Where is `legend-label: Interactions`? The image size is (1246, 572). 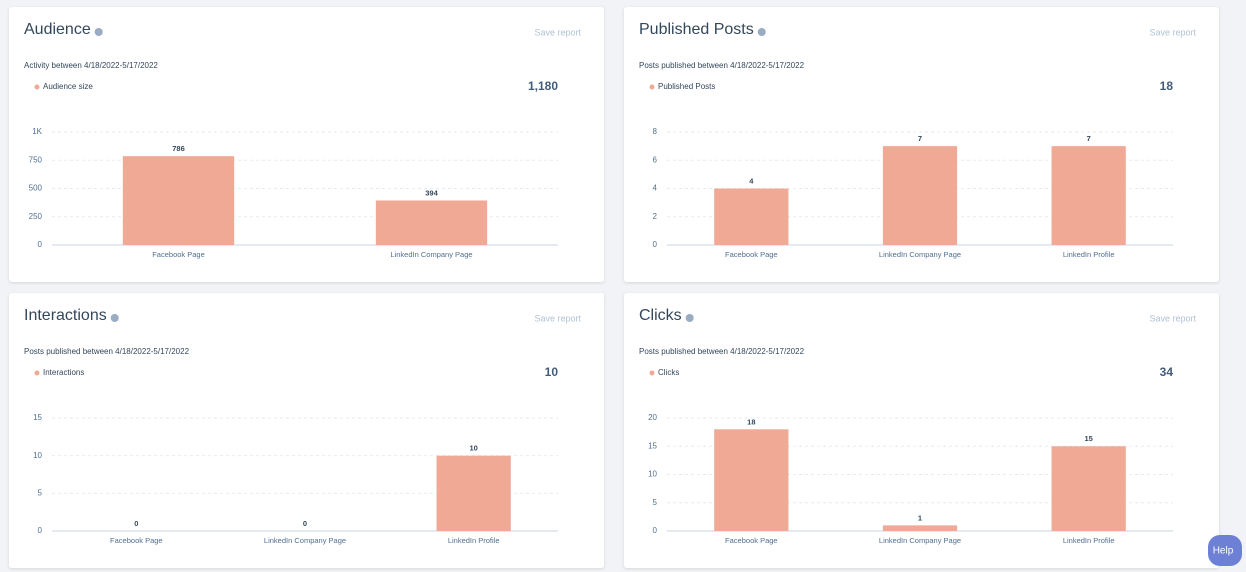 legend-label: Interactions is located at coordinates (63, 372).